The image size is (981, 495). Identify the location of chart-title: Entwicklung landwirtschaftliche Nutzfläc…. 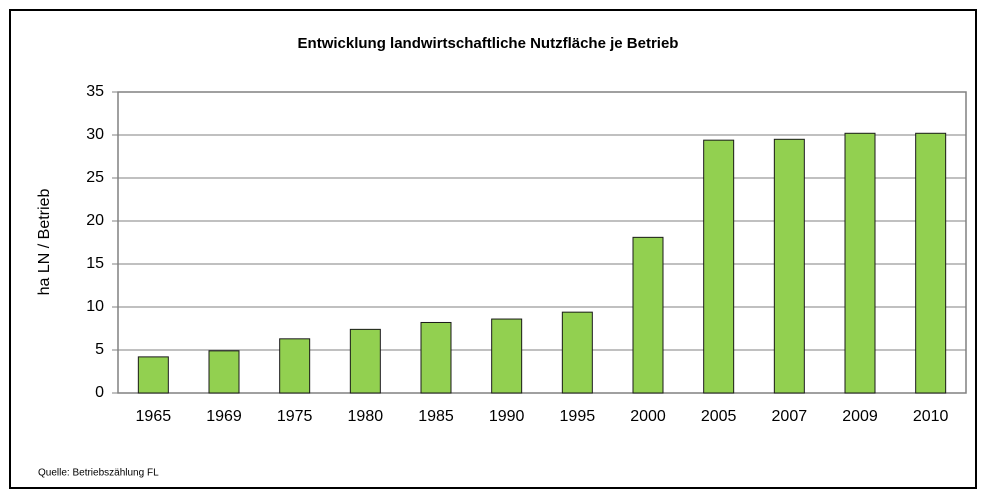
(488, 43).